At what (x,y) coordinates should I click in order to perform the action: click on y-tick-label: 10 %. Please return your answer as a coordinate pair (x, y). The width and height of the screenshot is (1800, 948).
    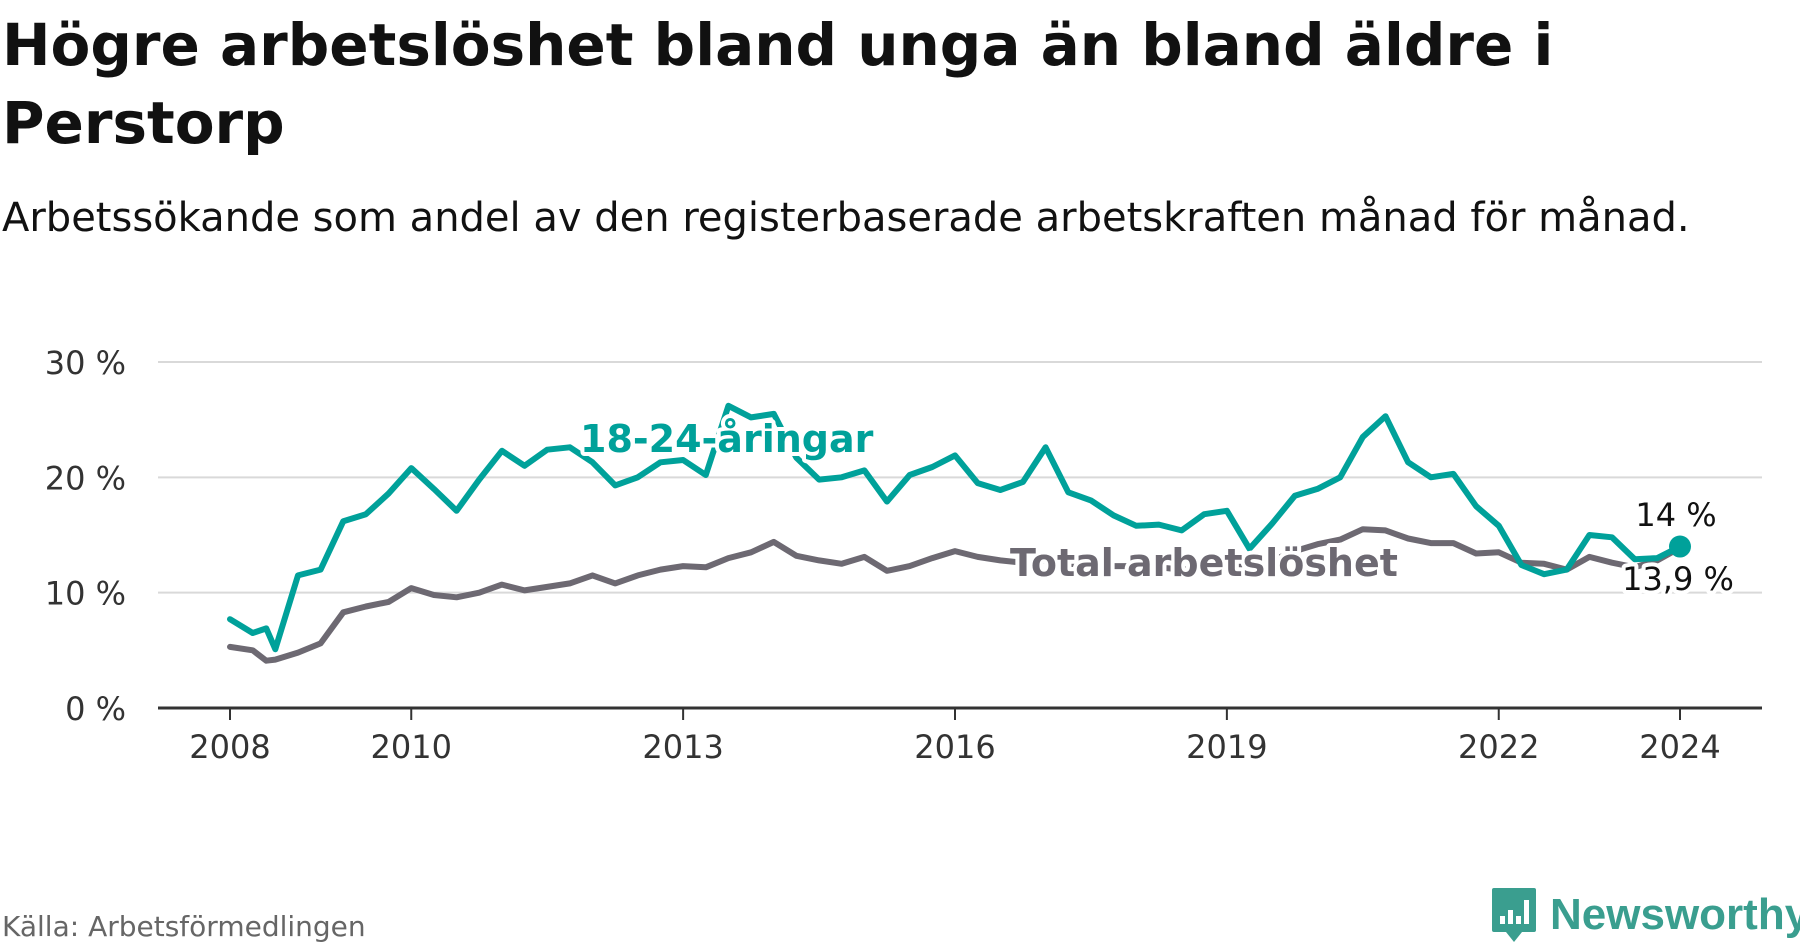
    Looking at the image, I should click on (85, 594).